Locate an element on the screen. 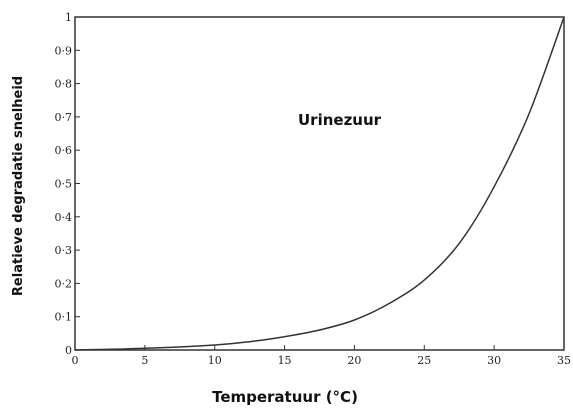  y-tick-label: 0·8 is located at coordinates (64, 84).